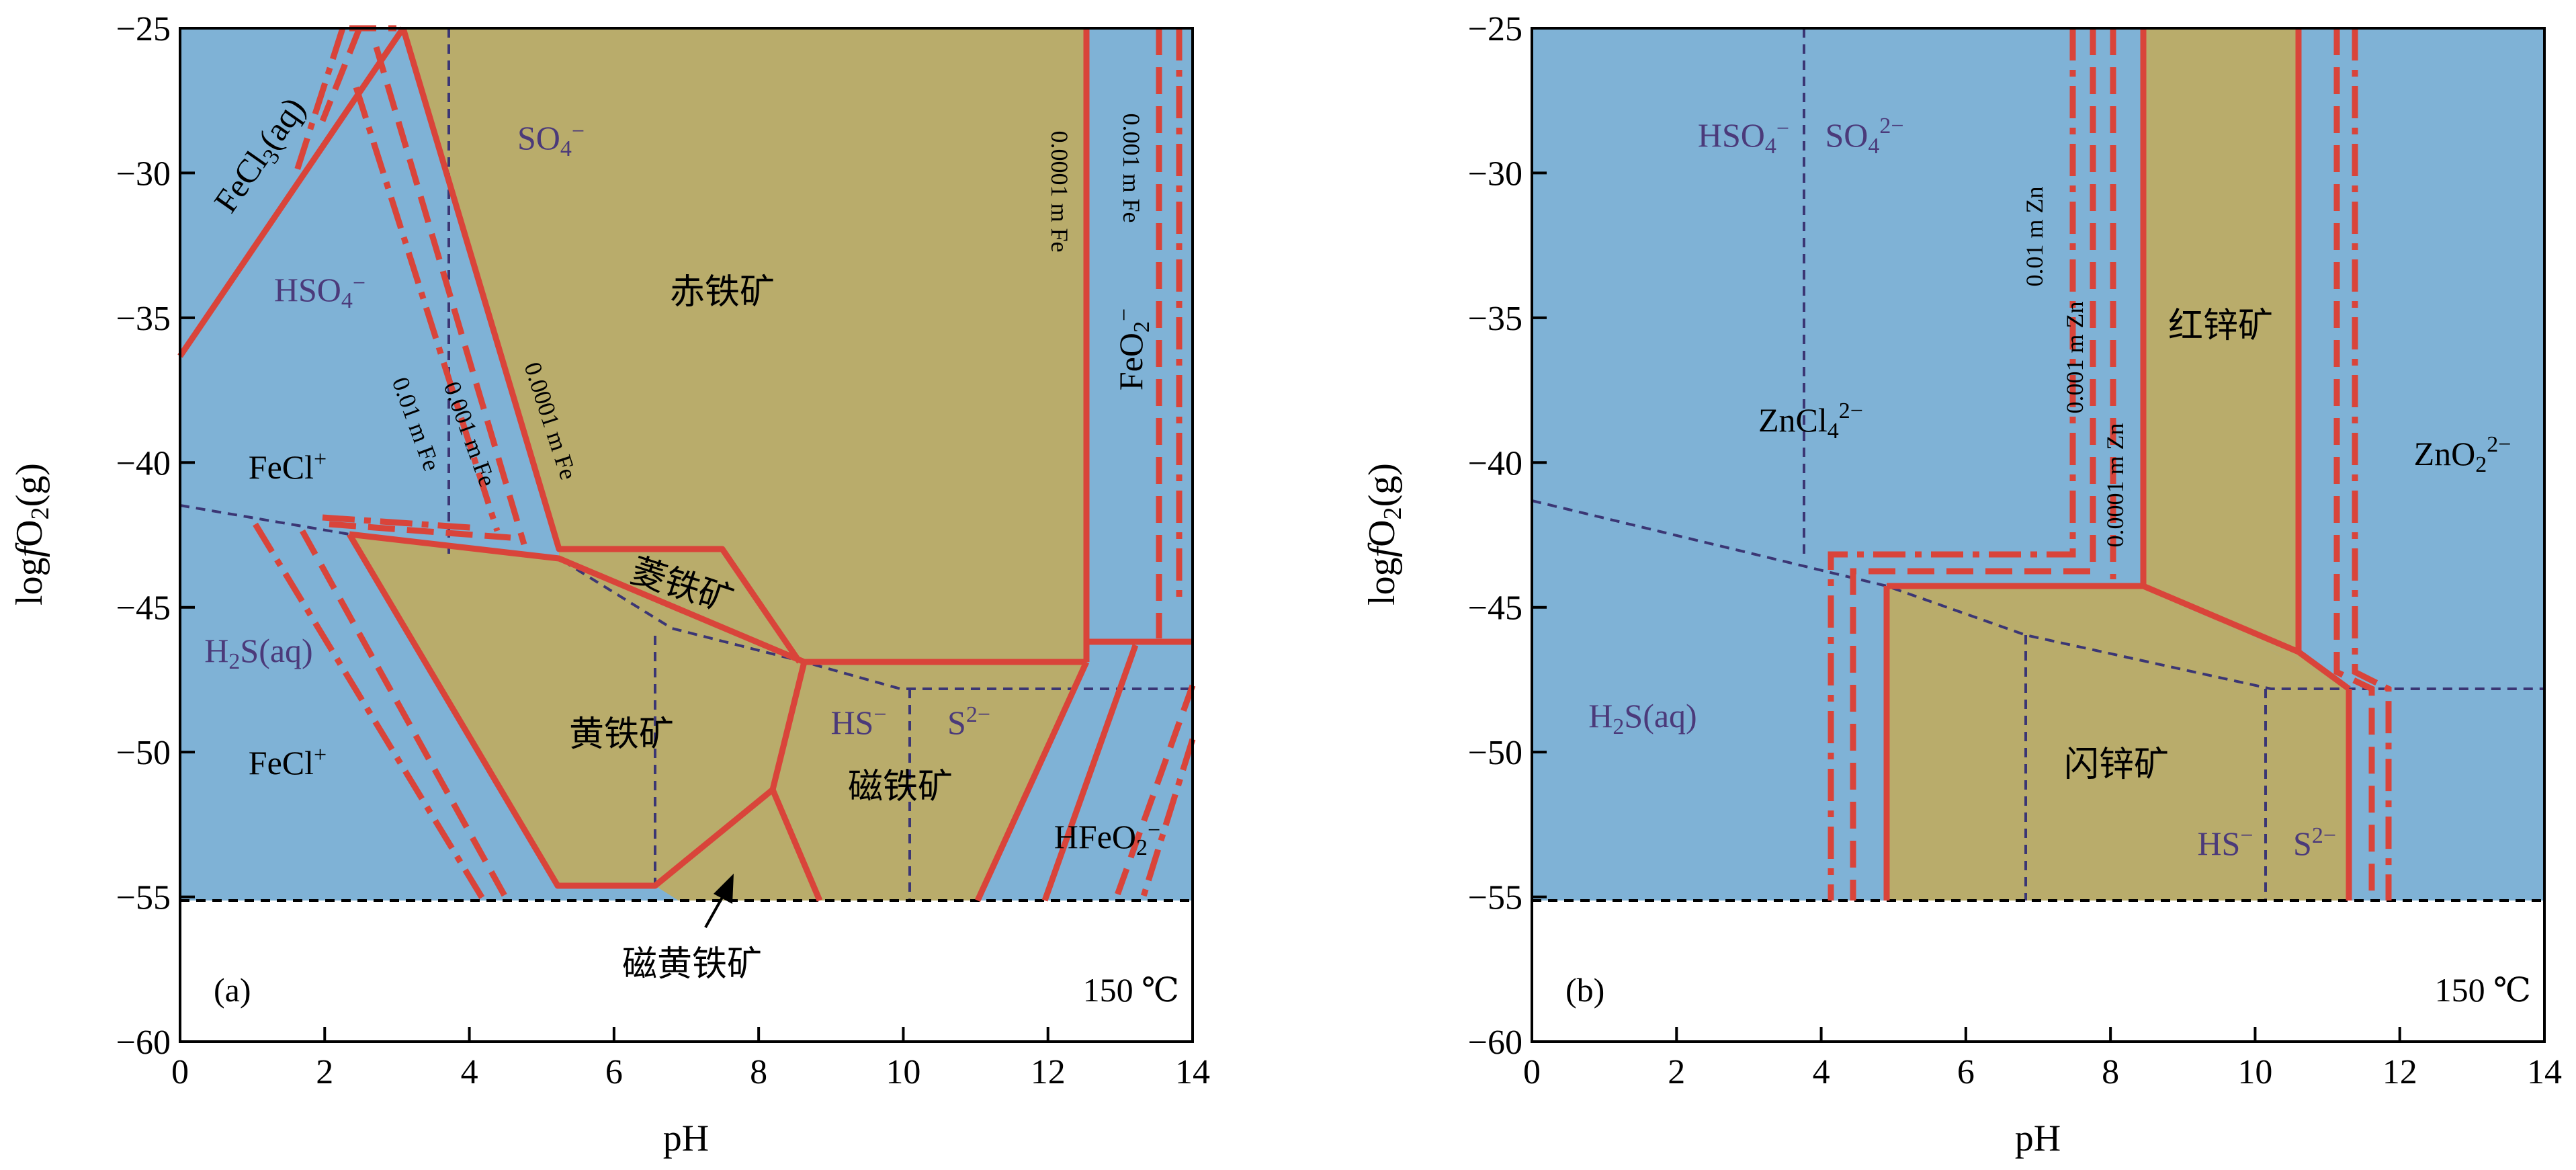 The width and height of the screenshot is (2576, 1170). I want to click on panel-a-y-axis-title: logfO2(g), so click(31, 534).